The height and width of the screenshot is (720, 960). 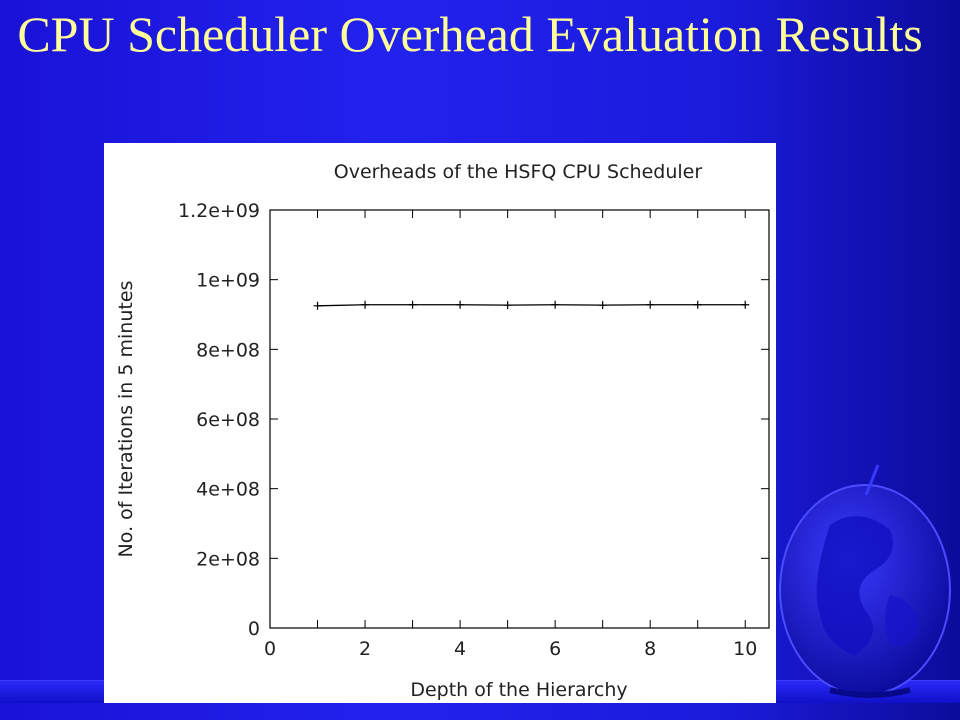 I want to click on x-tick-label: 0, so click(x=270, y=649).